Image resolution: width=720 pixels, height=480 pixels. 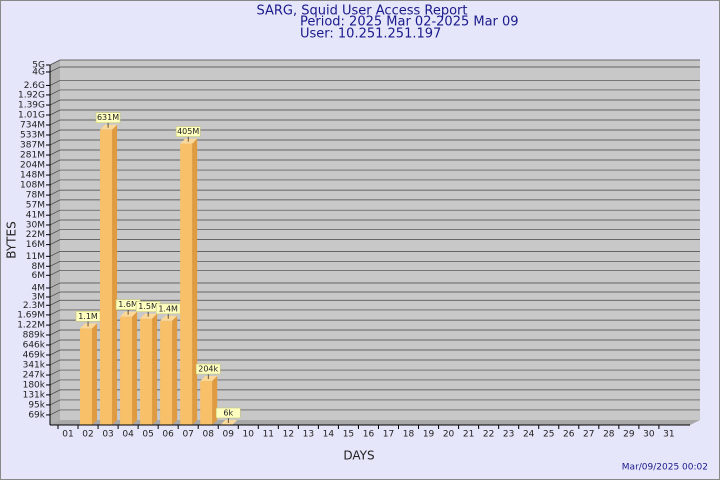 I want to click on value-label: 631M, so click(x=108, y=117).